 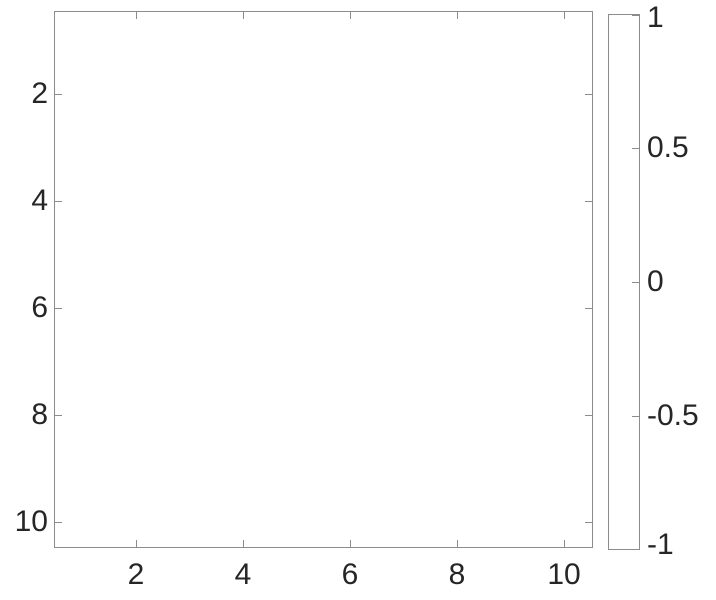 I want to click on y-tick-label-8: 8, so click(x=39, y=414).